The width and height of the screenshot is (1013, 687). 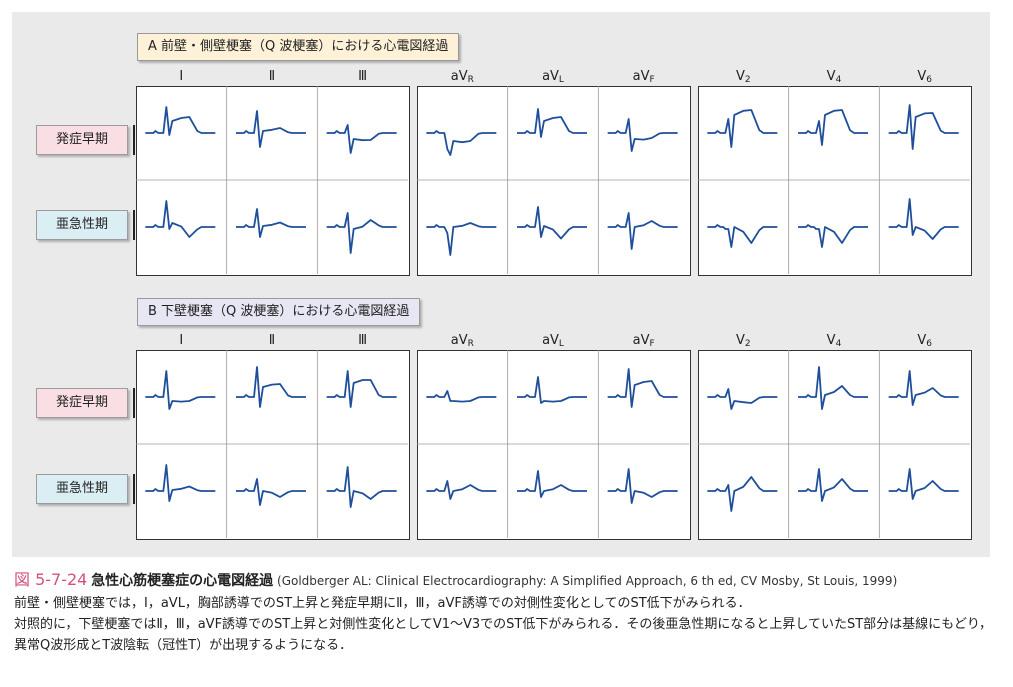 What do you see at coordinates (462, 341) in the screenshot?
I see `lead-label-b-3: aVR` at bounding box center [462, 341].